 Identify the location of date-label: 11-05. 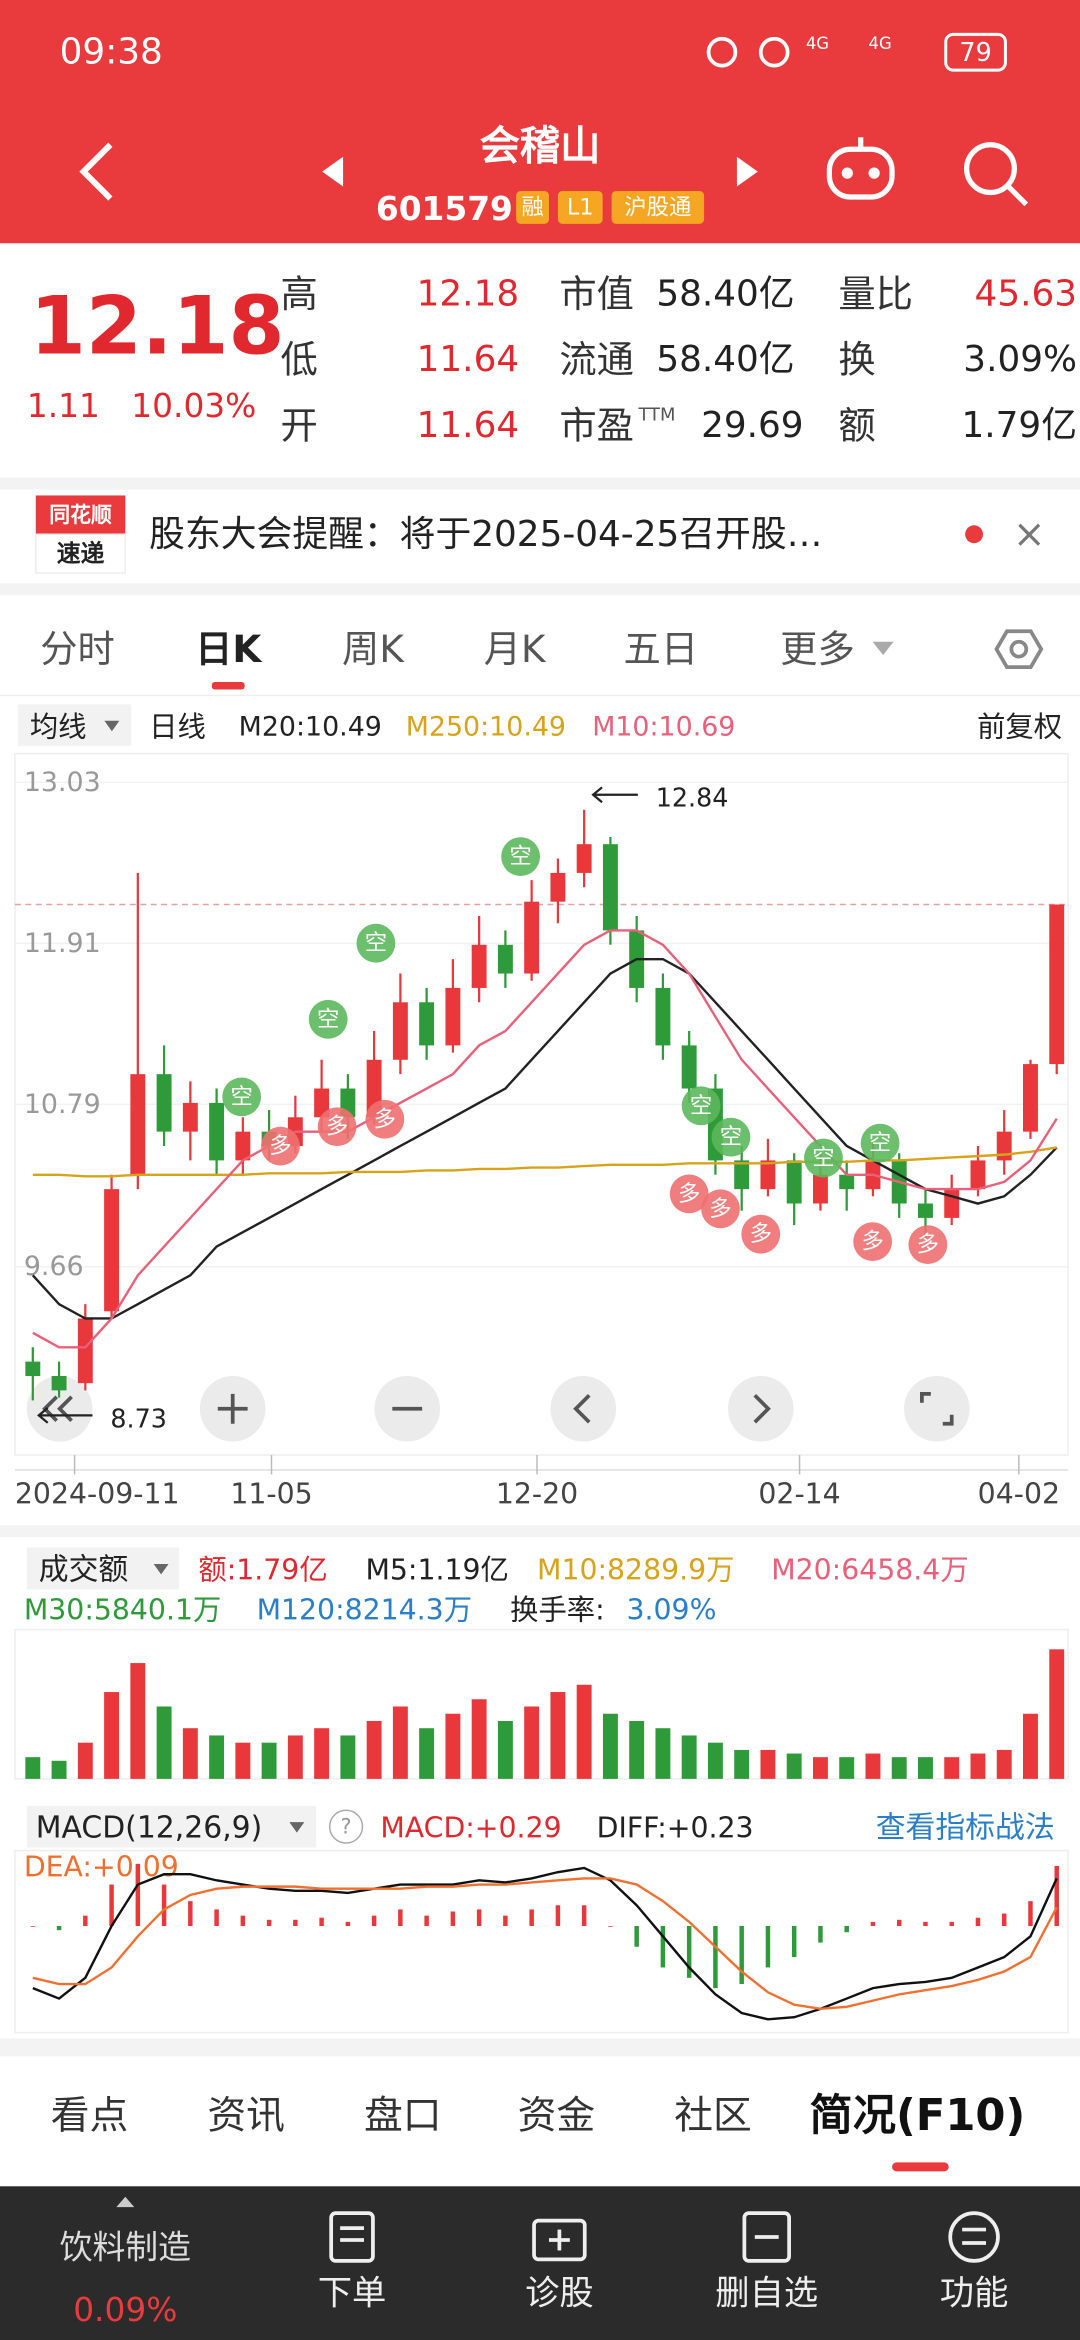
(271, 1493).